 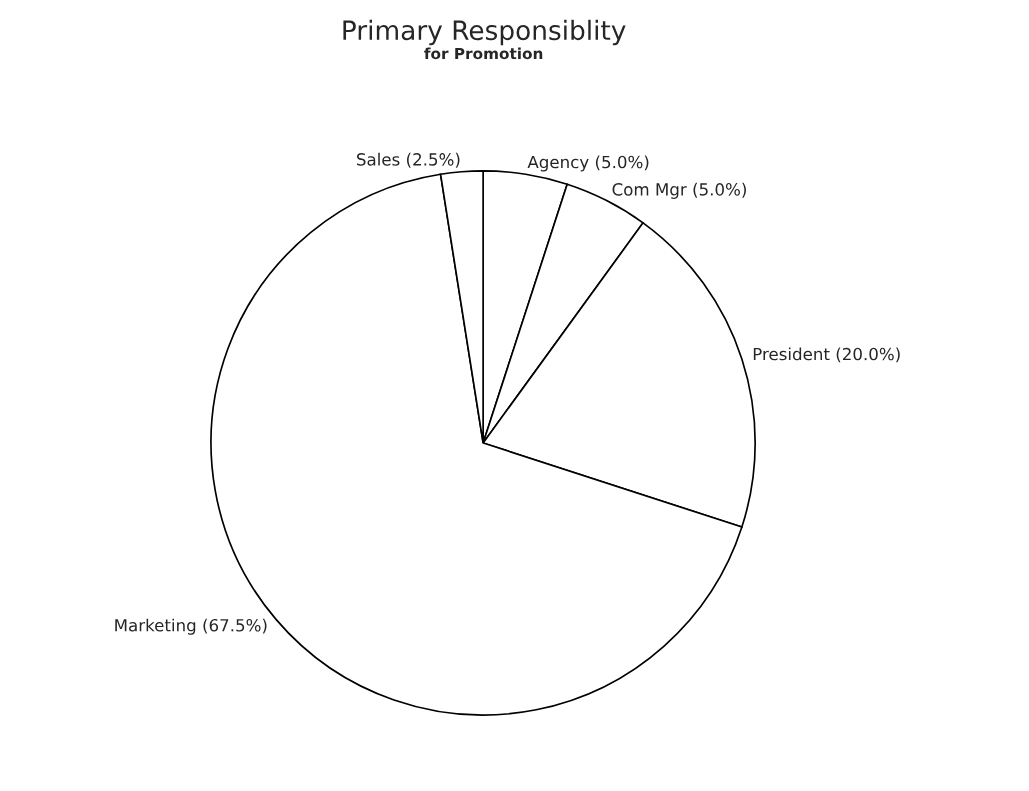 I want to click on slice-label: President (20.0%), so click(x=826, y=355).